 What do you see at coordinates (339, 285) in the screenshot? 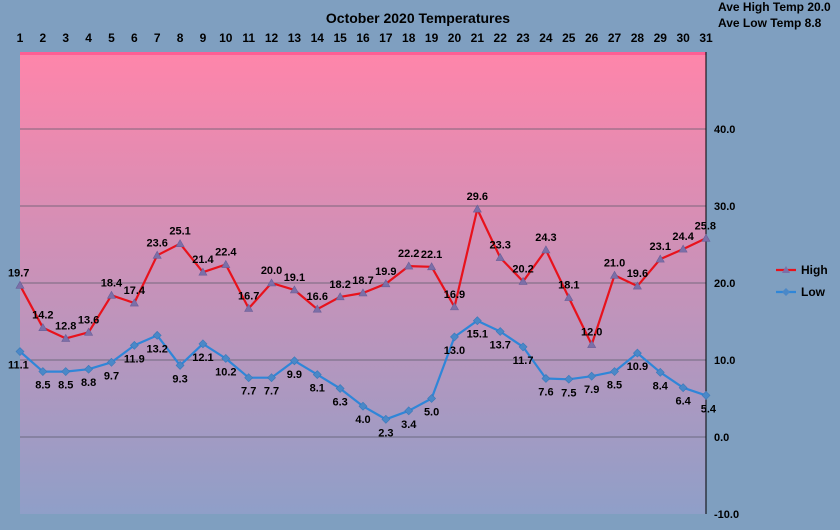
I see `data-label-high: 18.2` at bounding box center [339, 285].